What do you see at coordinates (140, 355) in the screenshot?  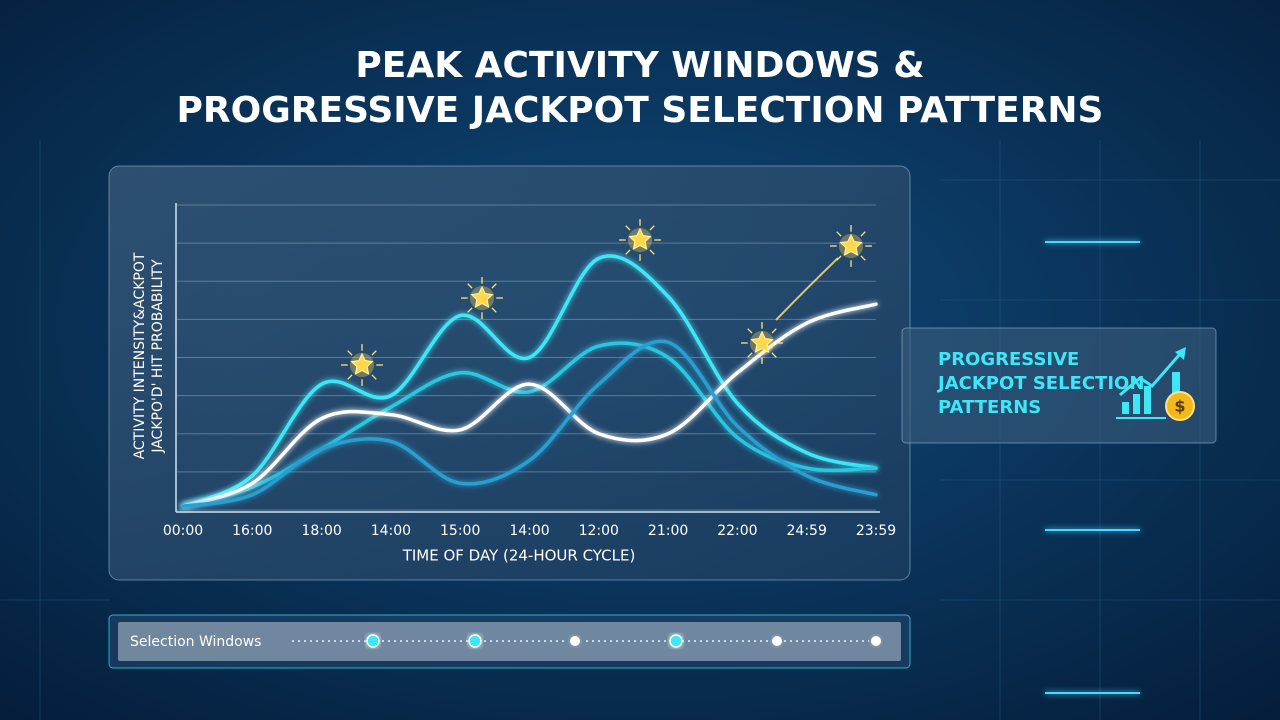 I see `y-axis-label: ACTIVITY INTENSITY&ACKPOT` at bounding box center [140, 355].